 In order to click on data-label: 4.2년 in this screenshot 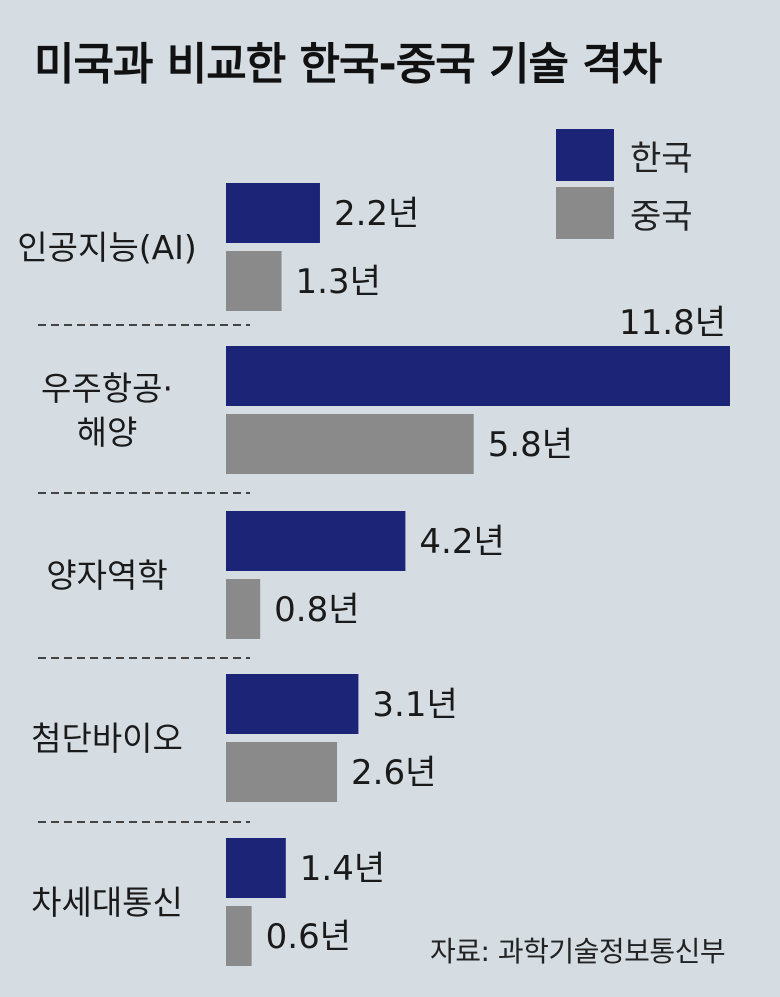, I will do `click(461, 542)`.